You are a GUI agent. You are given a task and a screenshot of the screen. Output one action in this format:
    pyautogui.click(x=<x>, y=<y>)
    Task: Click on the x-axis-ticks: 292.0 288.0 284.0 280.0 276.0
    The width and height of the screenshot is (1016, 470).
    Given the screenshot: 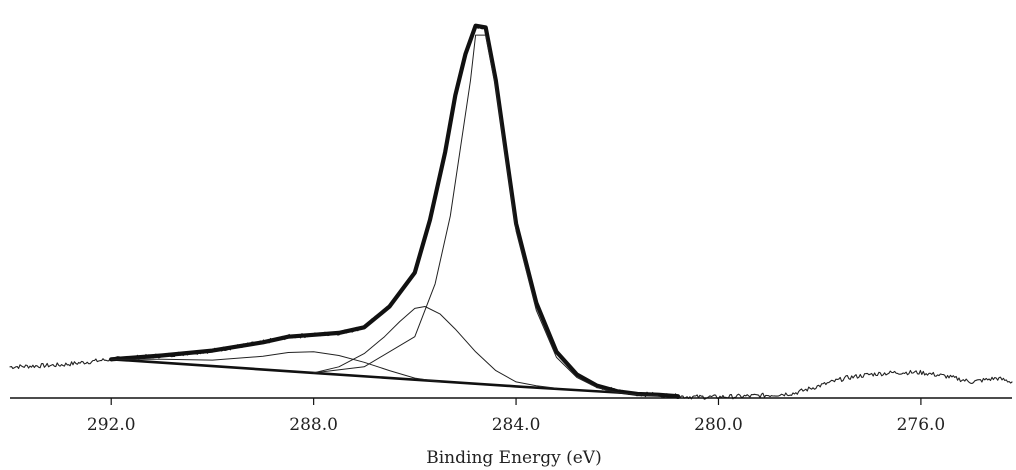 What is the action you would take?
    pyautogui.click(x=516, y=416)
    